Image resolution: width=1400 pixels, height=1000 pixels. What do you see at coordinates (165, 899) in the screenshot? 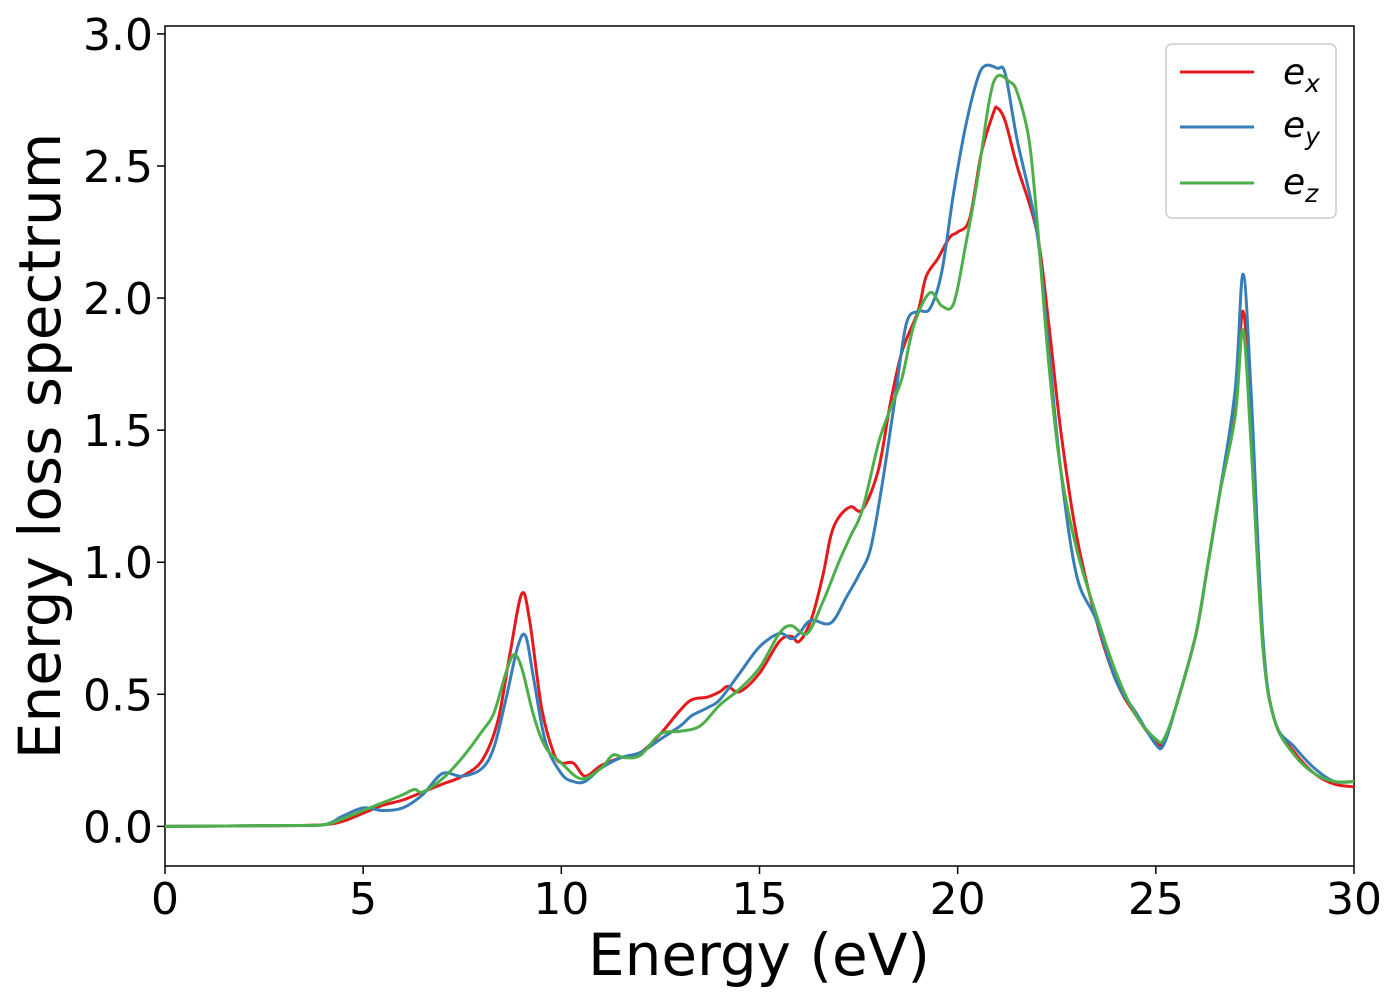
I see `x-tick-label: 0` at bounding box center [165, 899].